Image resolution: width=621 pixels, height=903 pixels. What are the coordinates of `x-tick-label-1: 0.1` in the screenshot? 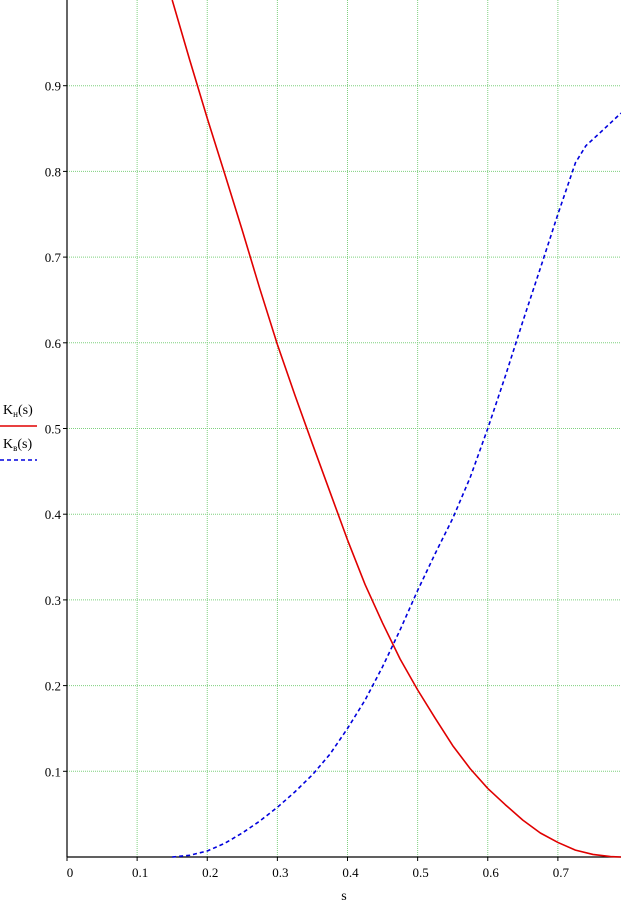 It's located at (140, 872).